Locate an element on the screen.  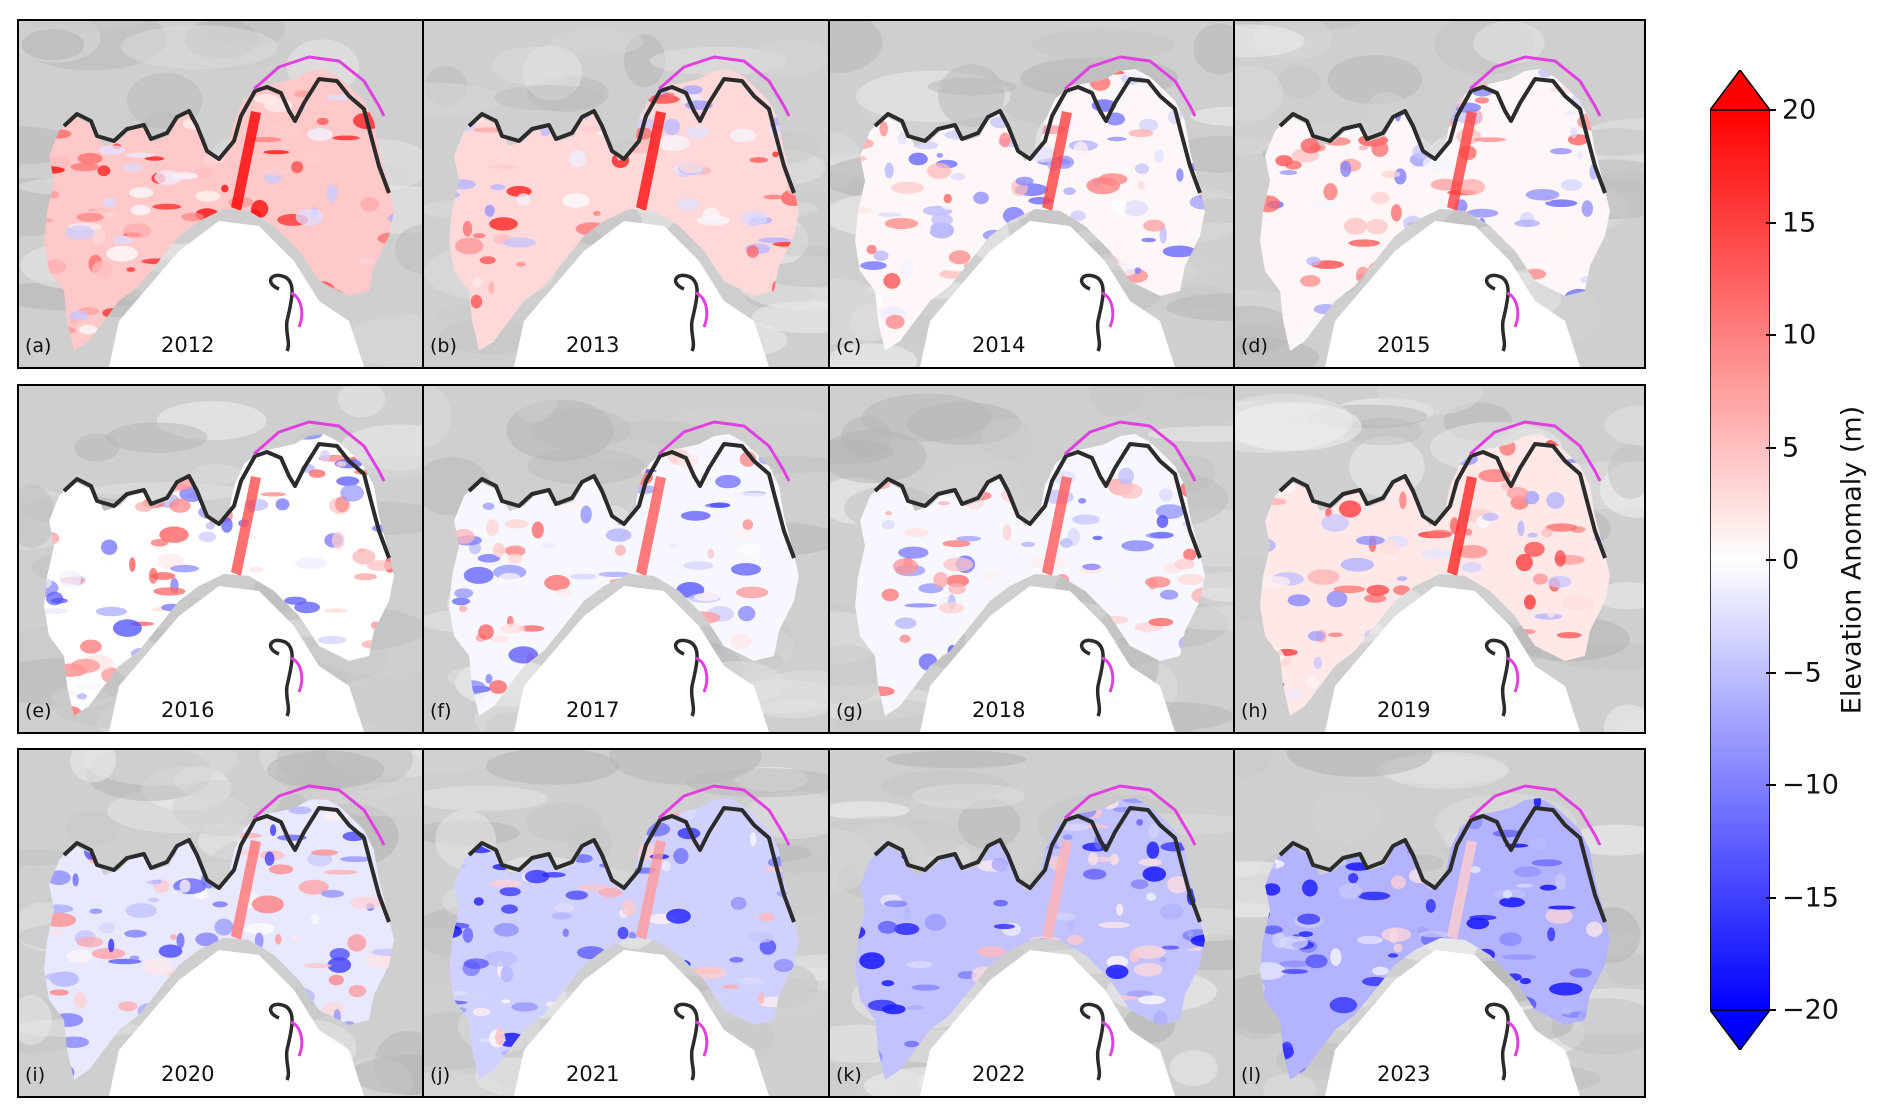
panel-year: 2016 is located at coordinates (188, 710).